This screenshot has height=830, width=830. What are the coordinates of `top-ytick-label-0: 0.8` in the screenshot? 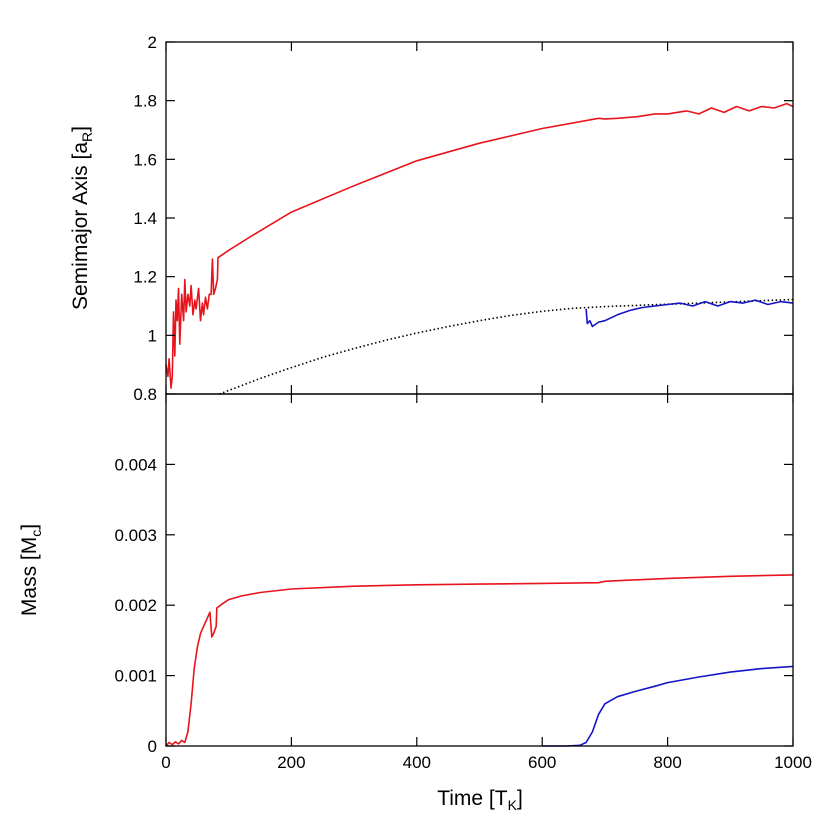 It's located at (145, 394).